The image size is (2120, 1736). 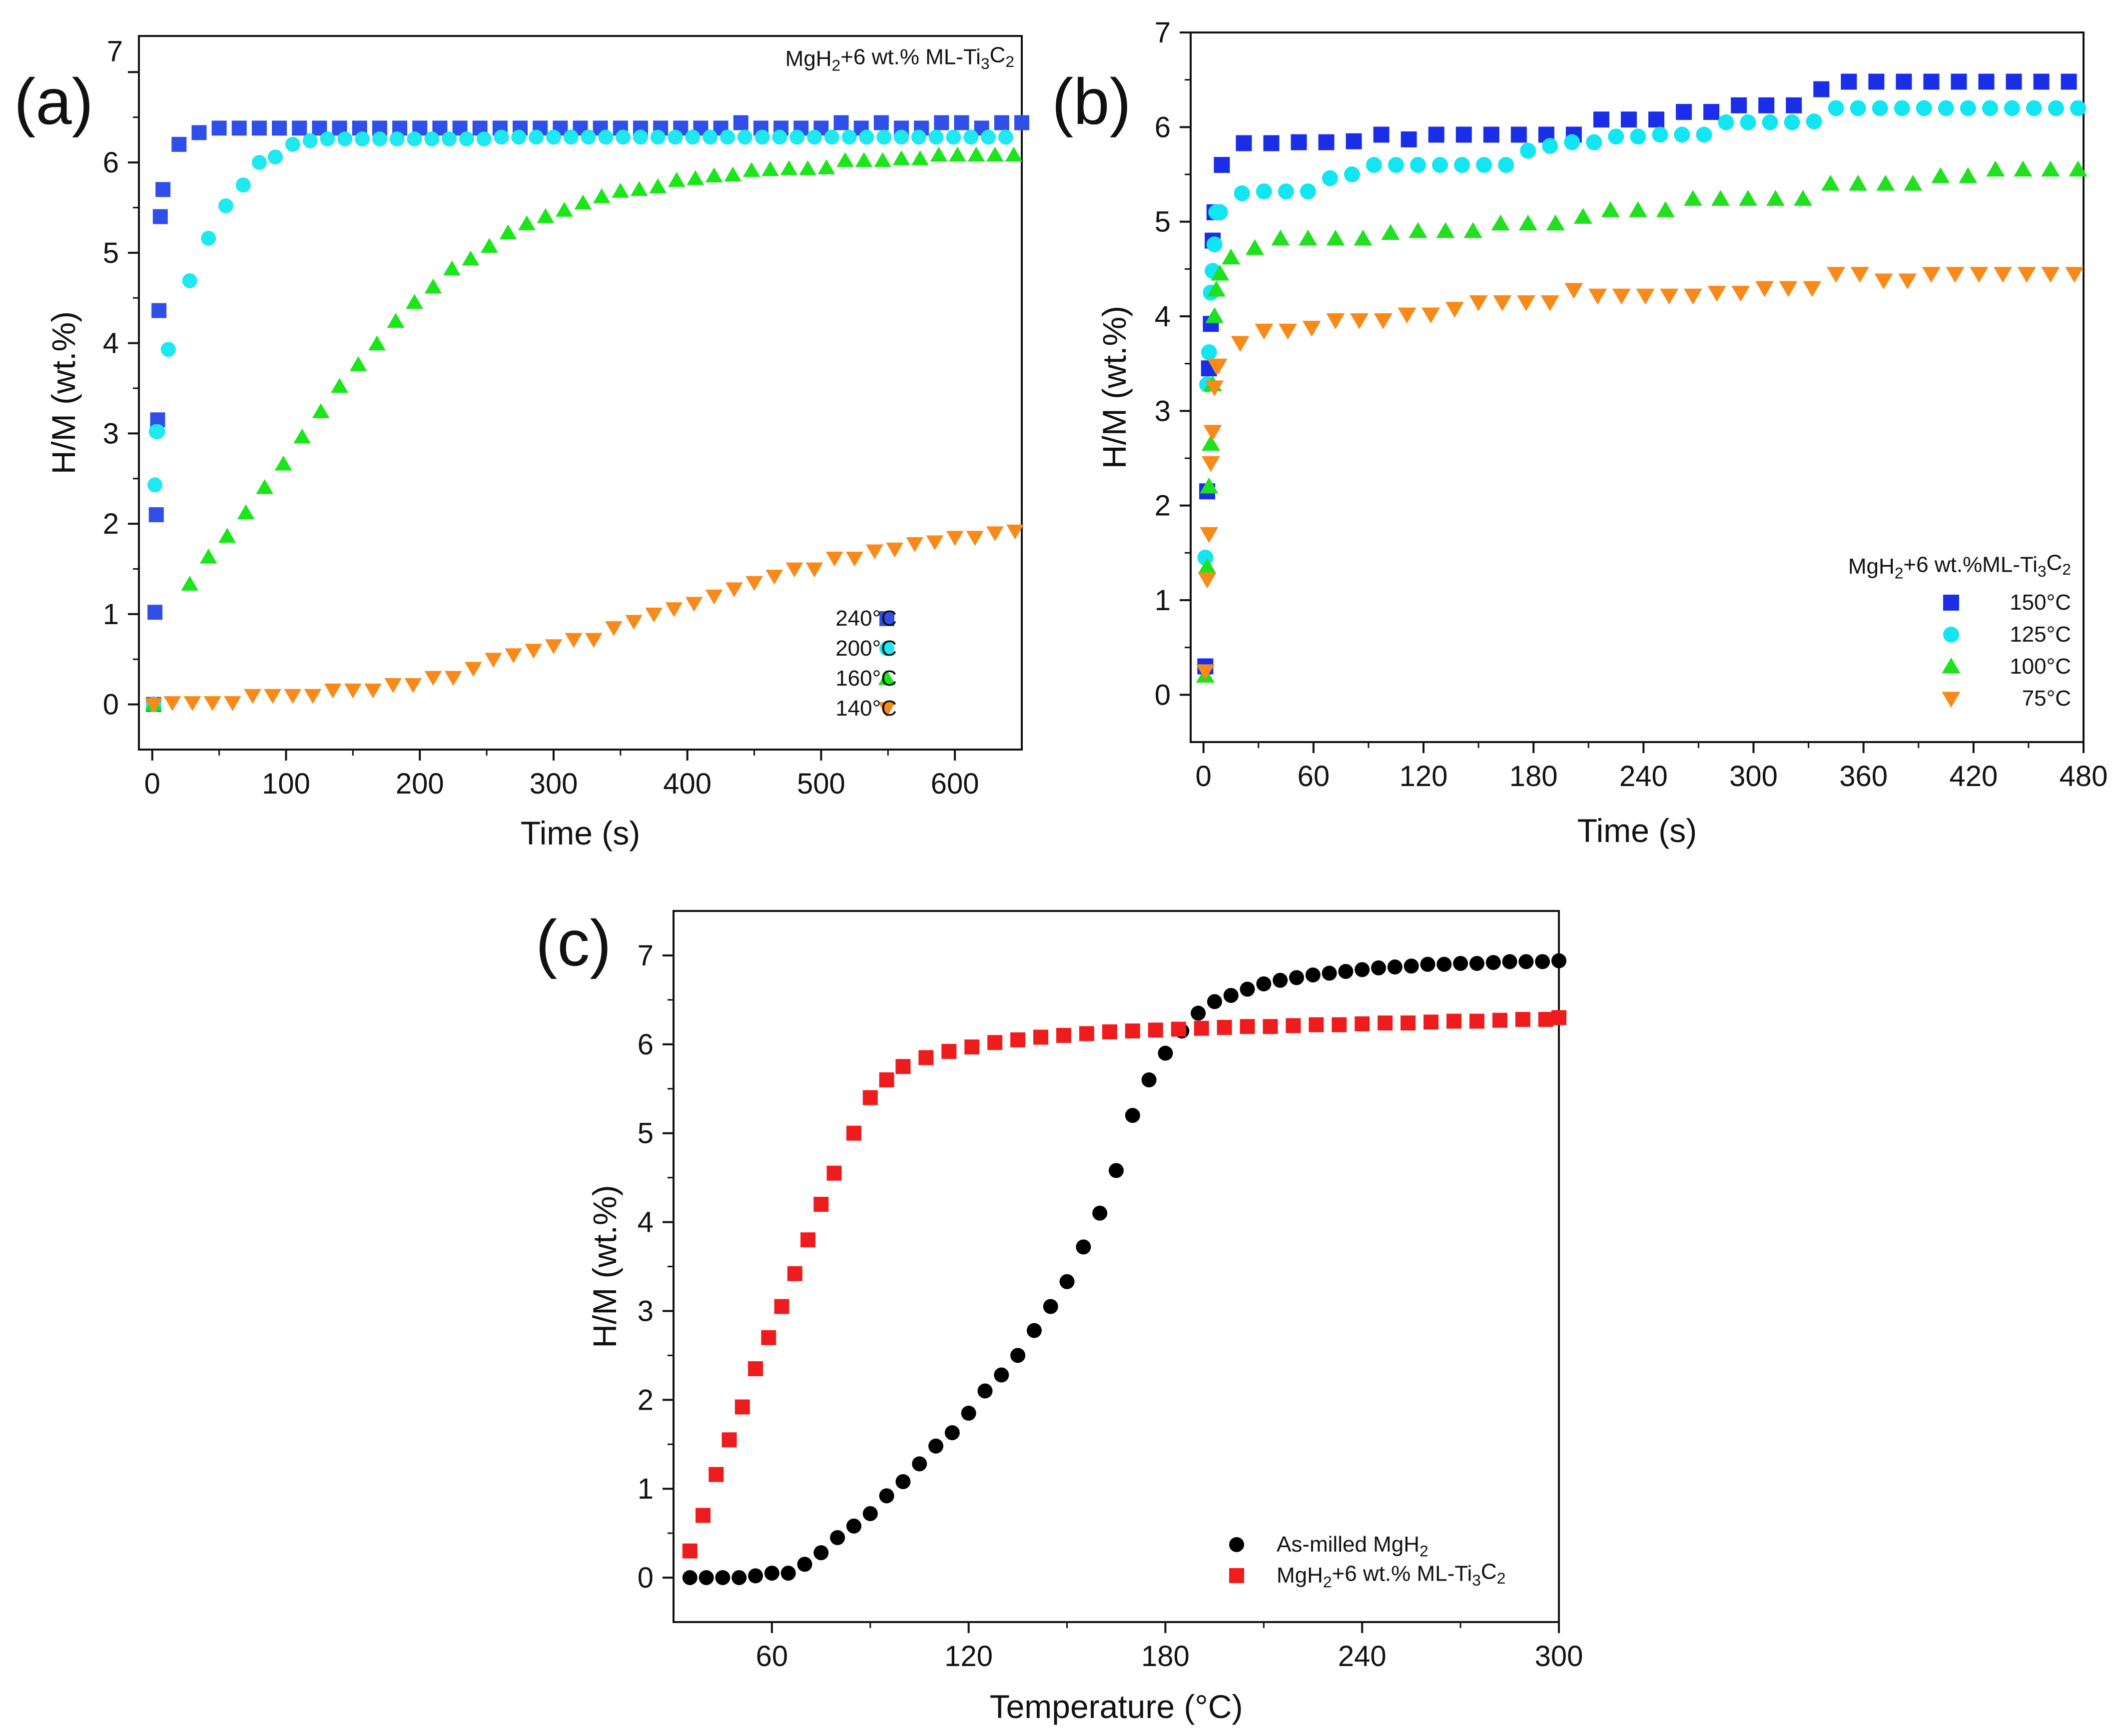 I want to click on c-legend-label: As-milled MgH2, so click(x=1352, y=1546).